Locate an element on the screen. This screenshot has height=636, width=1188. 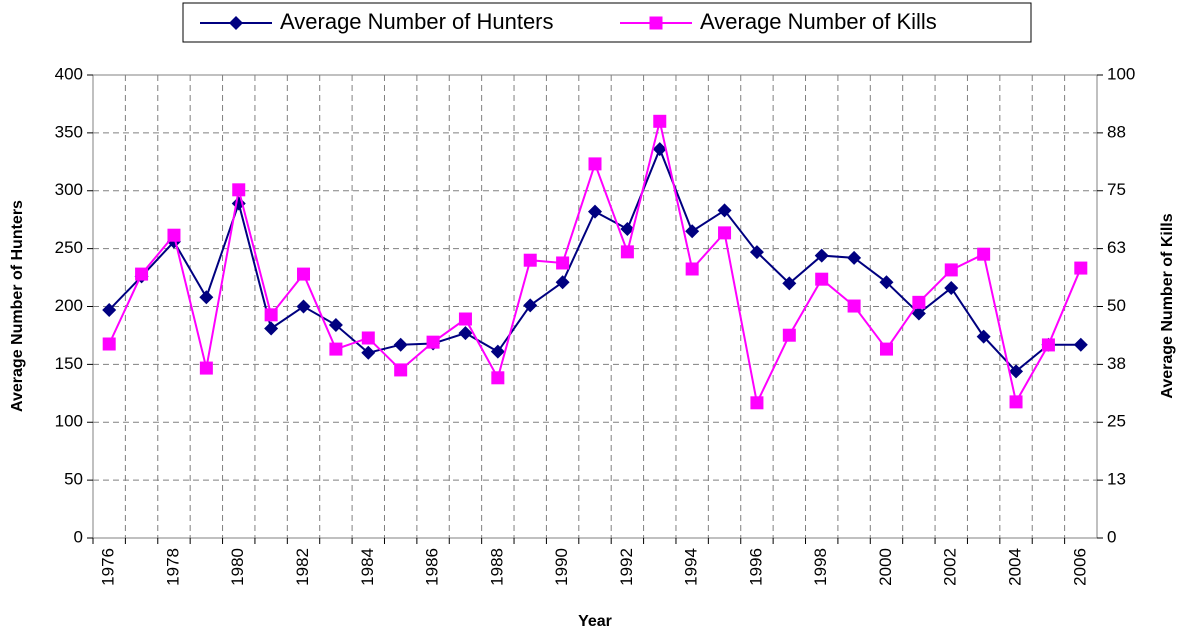
x-tick-label: 1984 is located at coordinates (367, 567).